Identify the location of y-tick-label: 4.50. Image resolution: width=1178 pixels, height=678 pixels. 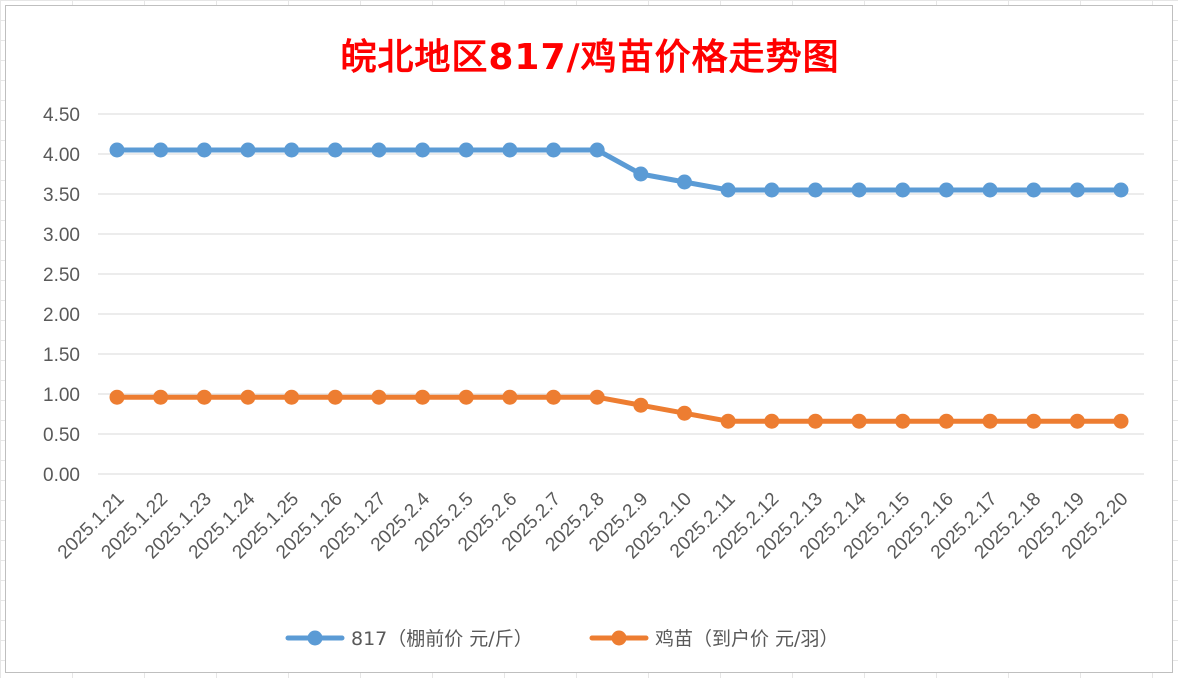
(61, 115).